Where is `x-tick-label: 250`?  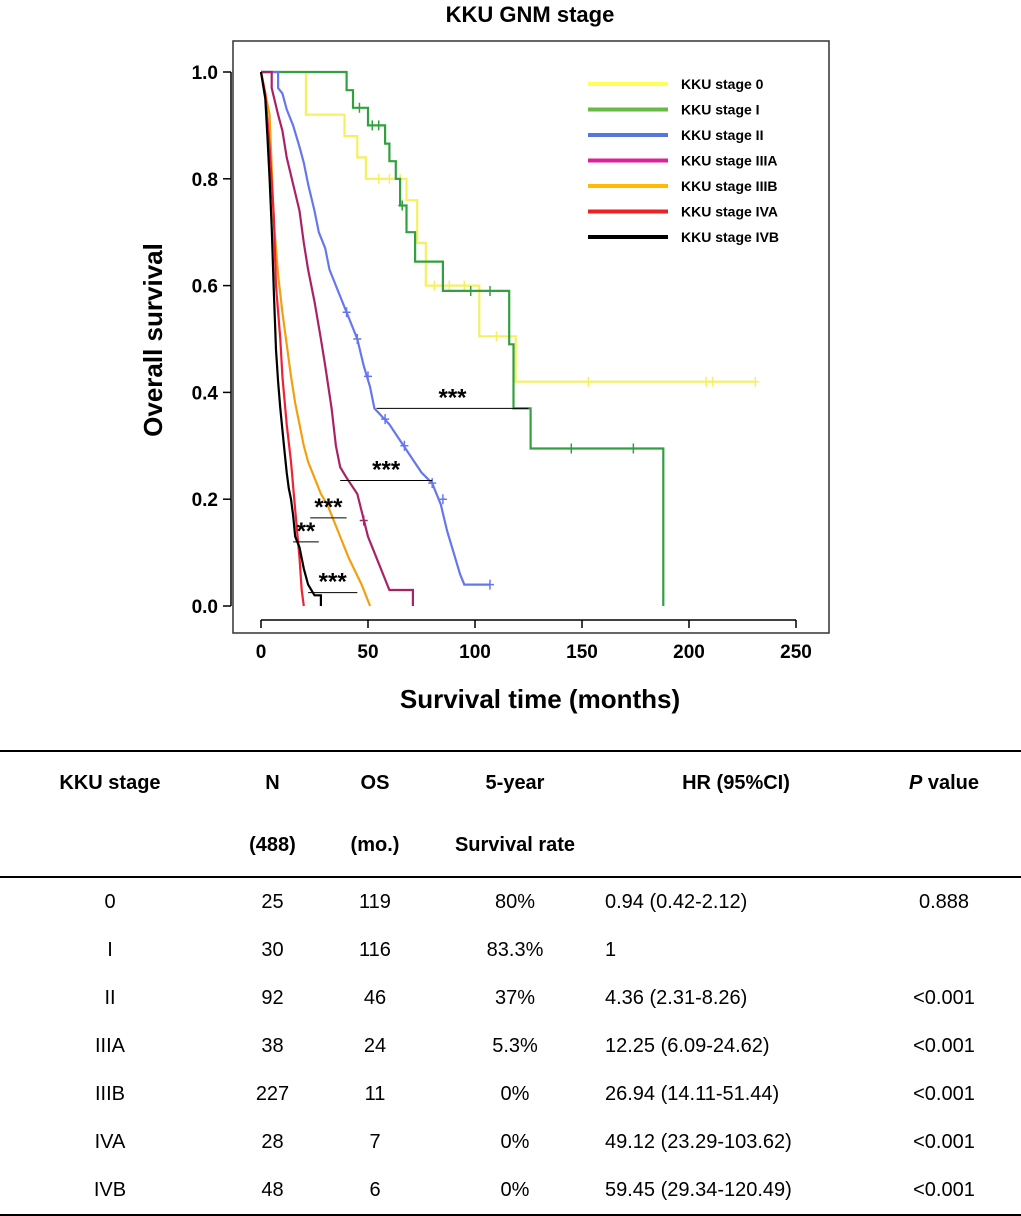
x-tick-label: 250 is located at coordinates (796, 652).